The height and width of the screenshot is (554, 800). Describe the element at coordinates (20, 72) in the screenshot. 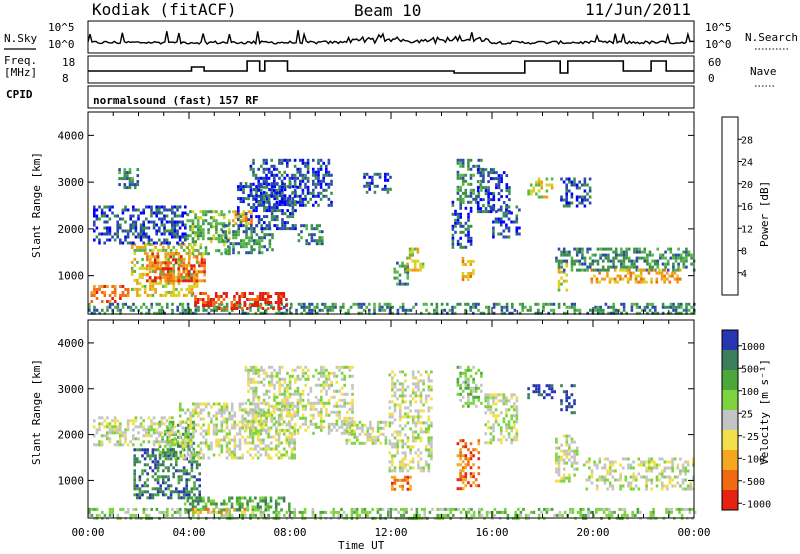

I see `freq-unit-label: [MHz]` at that location.